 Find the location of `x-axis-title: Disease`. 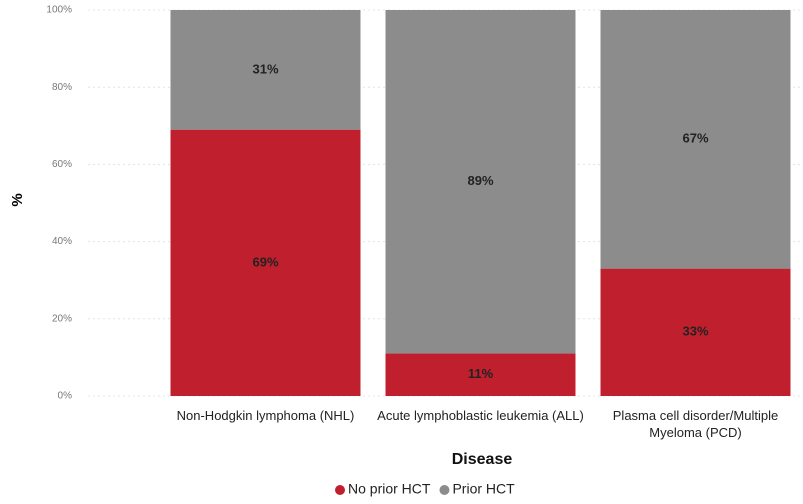

x-axis-title: Disease is located at coordinates (482, 459).